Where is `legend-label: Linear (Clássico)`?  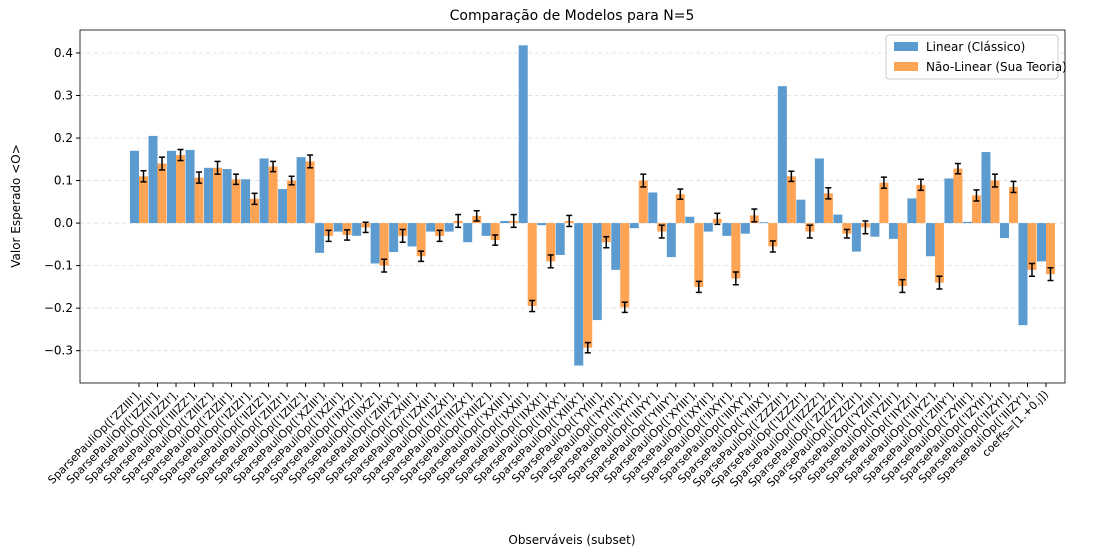
legend-label: Linear (Clássico) is located at coordinates (975, 47).